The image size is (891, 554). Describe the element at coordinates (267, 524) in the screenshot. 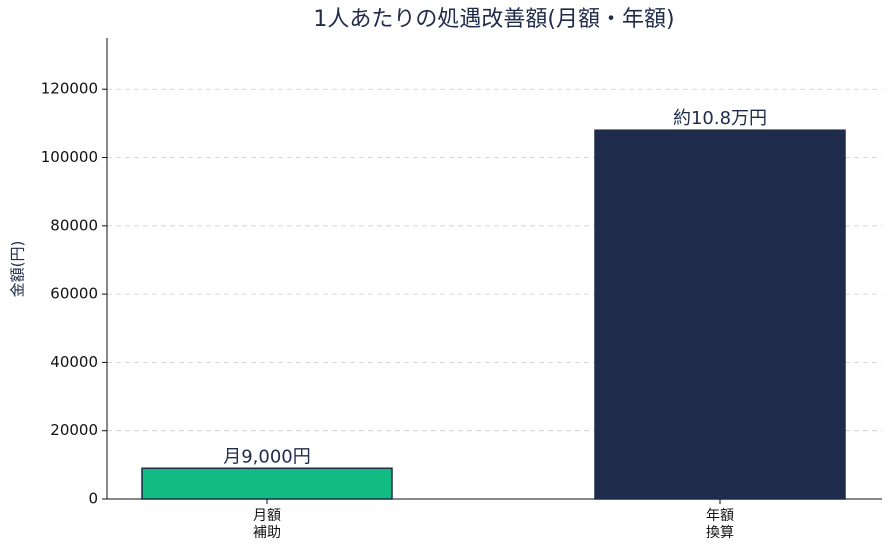

I see `x-tick-label: 月額 補助` at that location.